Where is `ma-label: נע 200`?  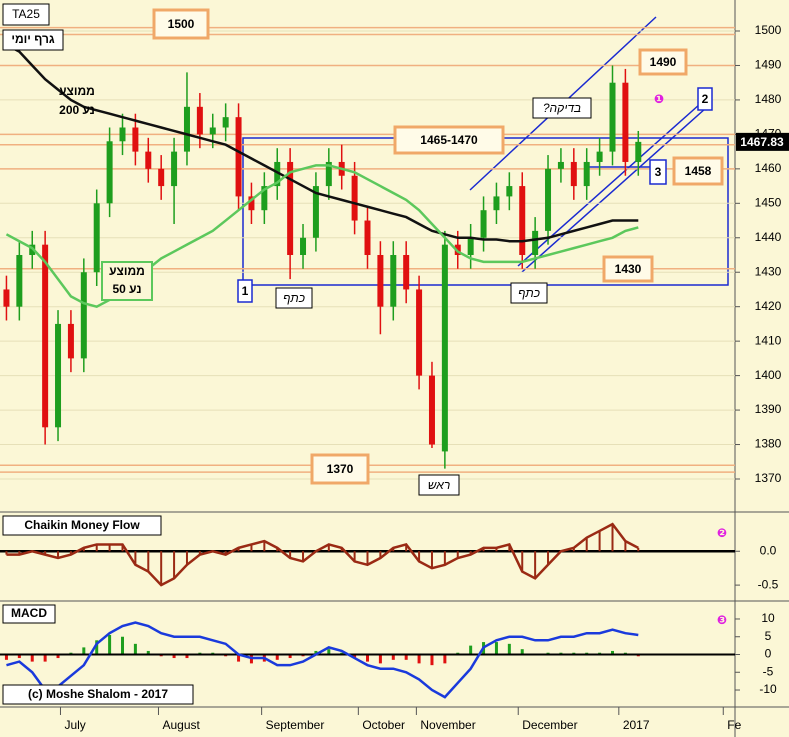 ma-label: נע 200 is located at coordinates (77, 110).